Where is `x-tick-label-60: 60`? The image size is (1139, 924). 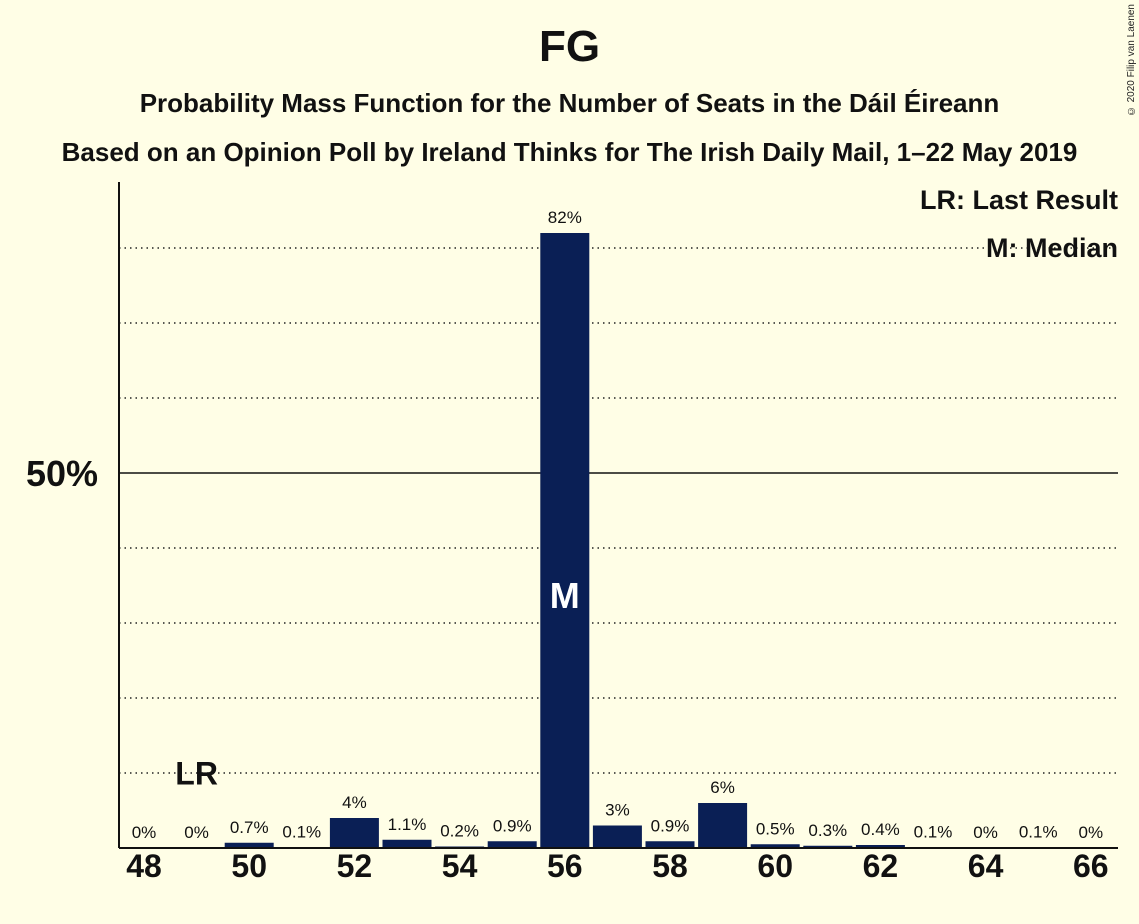 x-tick-label-60: 60 is located at coordinates (775, 866).